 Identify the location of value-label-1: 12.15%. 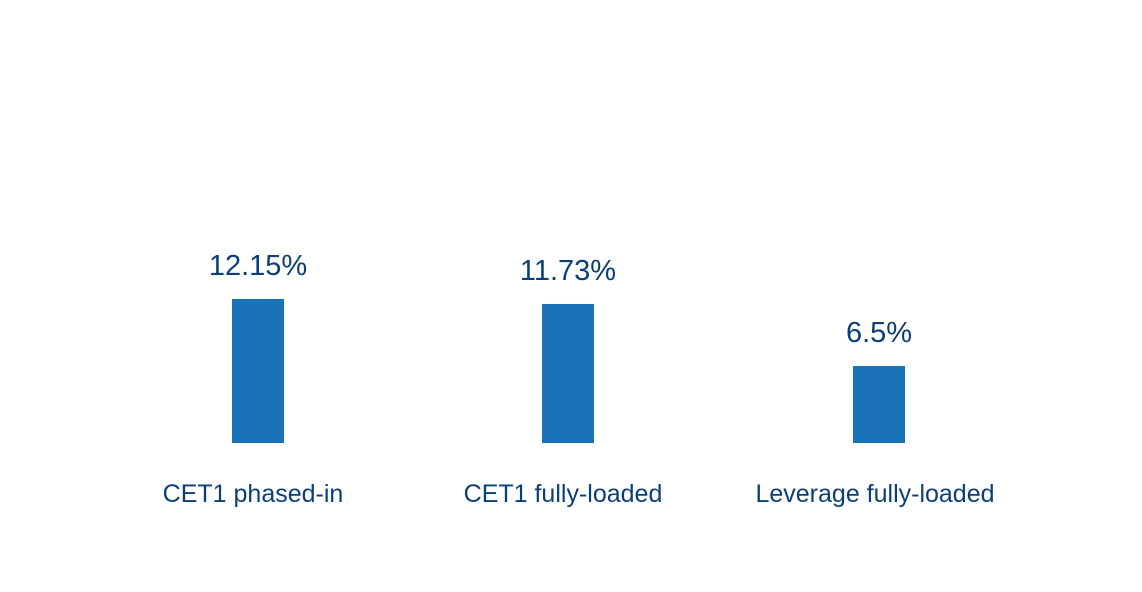
(258, 266).